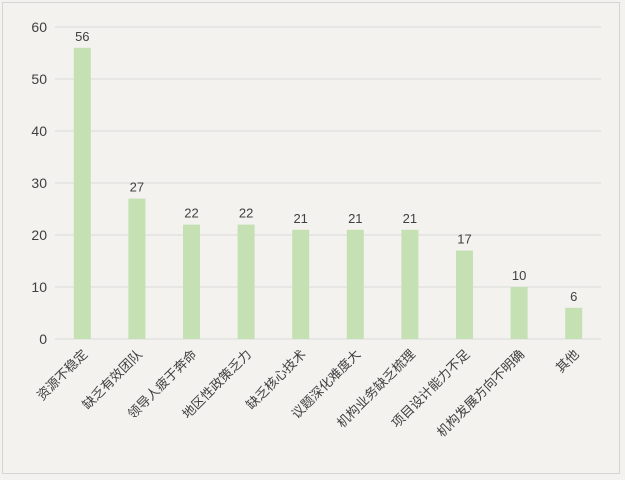 The height and width of the screenshot is (480, 625). Describe the element at coordinates (43, 339) in the screenshot. I see `y-tick-label: 0` at that location.